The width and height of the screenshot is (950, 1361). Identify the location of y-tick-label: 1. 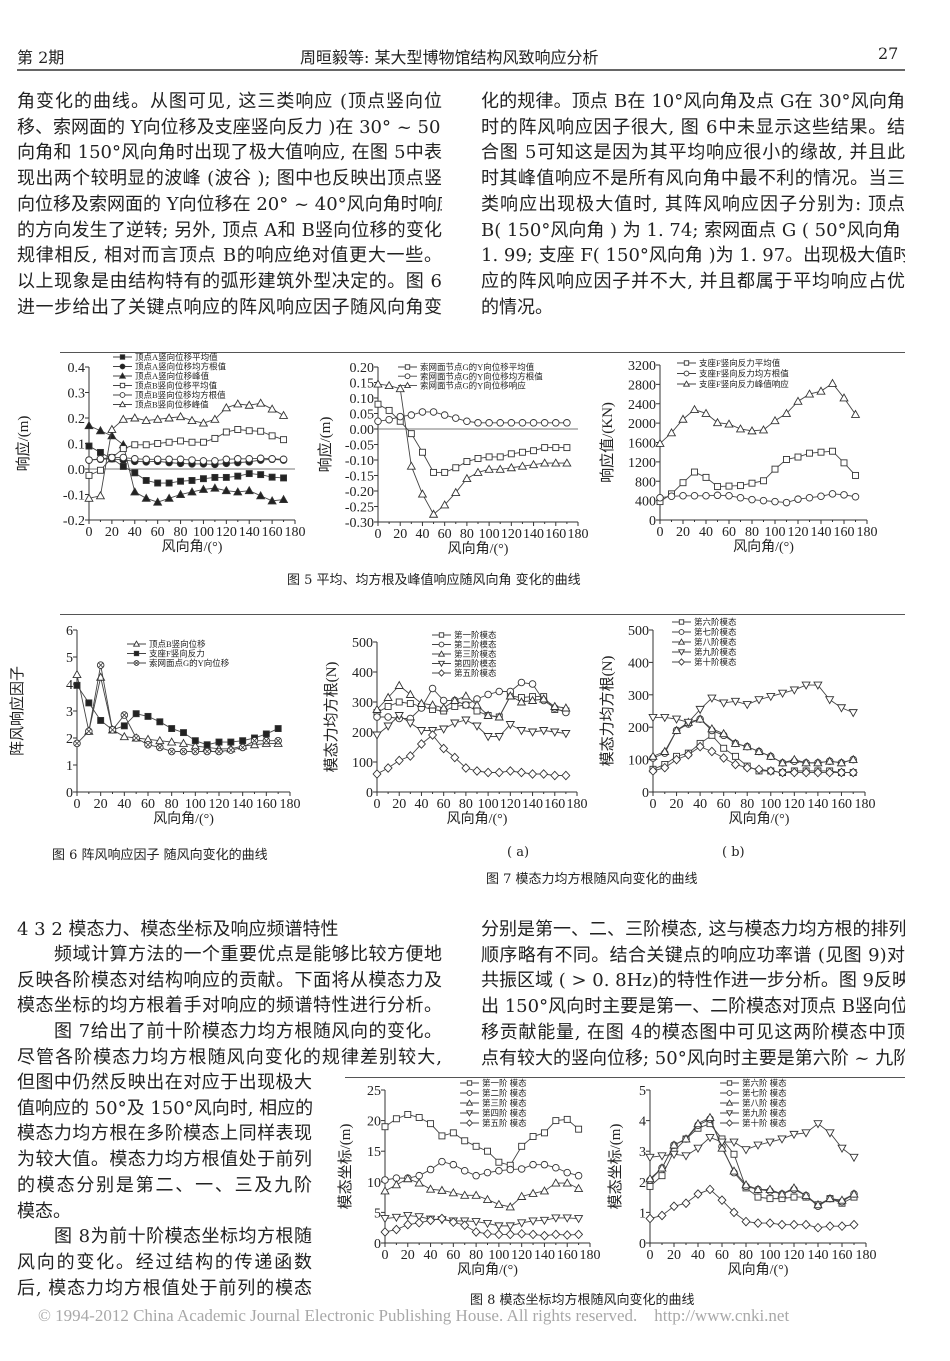
(69, 766).